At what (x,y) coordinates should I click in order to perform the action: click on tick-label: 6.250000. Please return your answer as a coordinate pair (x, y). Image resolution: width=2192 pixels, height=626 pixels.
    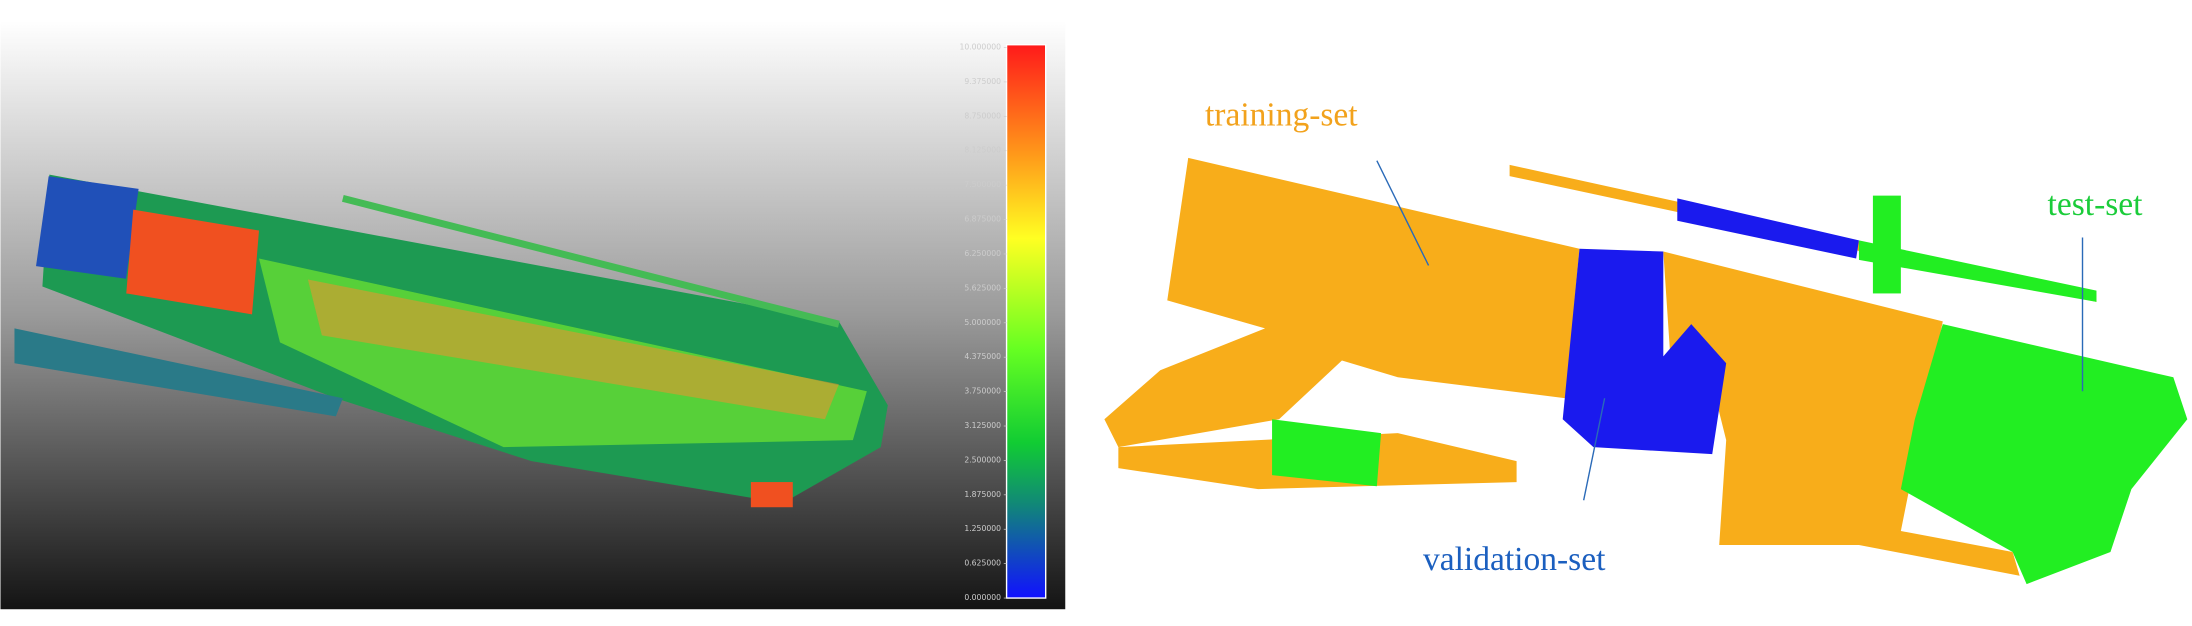
    Looking at the image, I should click on (982, 253).